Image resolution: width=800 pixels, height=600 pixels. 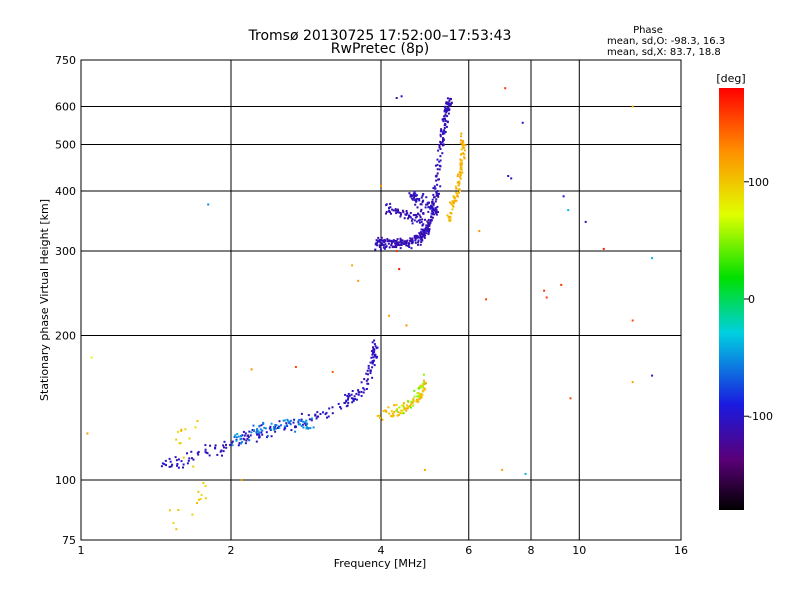 I want to click on x-tick-label: 16, so click(x=681, y=550).